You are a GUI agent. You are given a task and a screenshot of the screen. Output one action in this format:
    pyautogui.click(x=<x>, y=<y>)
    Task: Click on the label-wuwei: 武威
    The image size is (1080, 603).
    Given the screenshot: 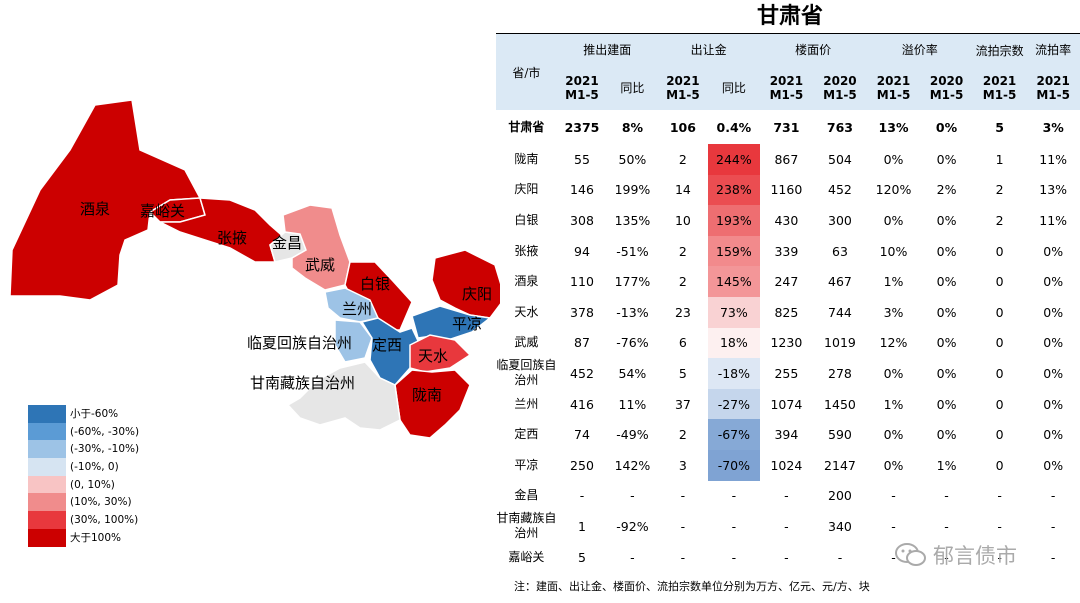 What is the action you would take?
    pyautogui.click(x=320, y=265)
    